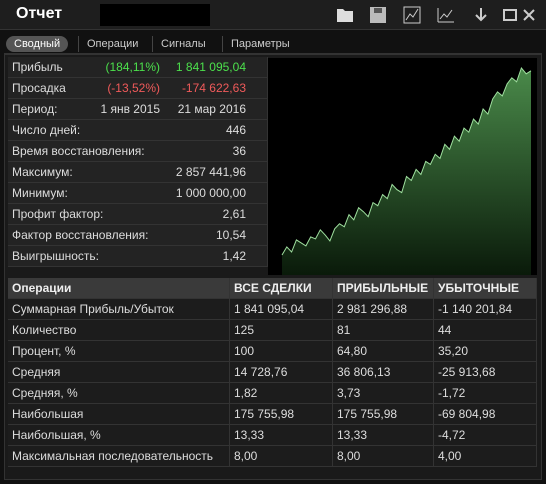  What do you see at coordinates (130, 109) in the screenshot?
I see `summary-mid: 1 янв 2015` at bounding box center [130, 109].